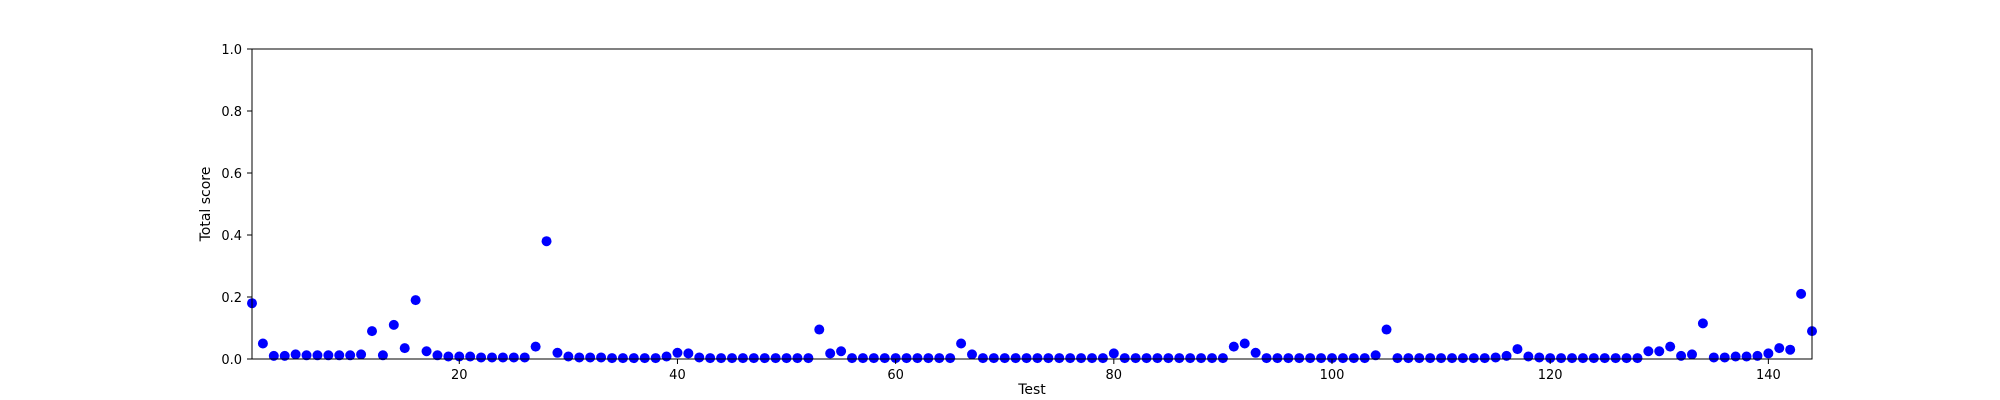 The height and width of the screenshot is (400, 2000). I want to click on x-axis: 20 40 60 80 100 120 140, so click(1116, 371).